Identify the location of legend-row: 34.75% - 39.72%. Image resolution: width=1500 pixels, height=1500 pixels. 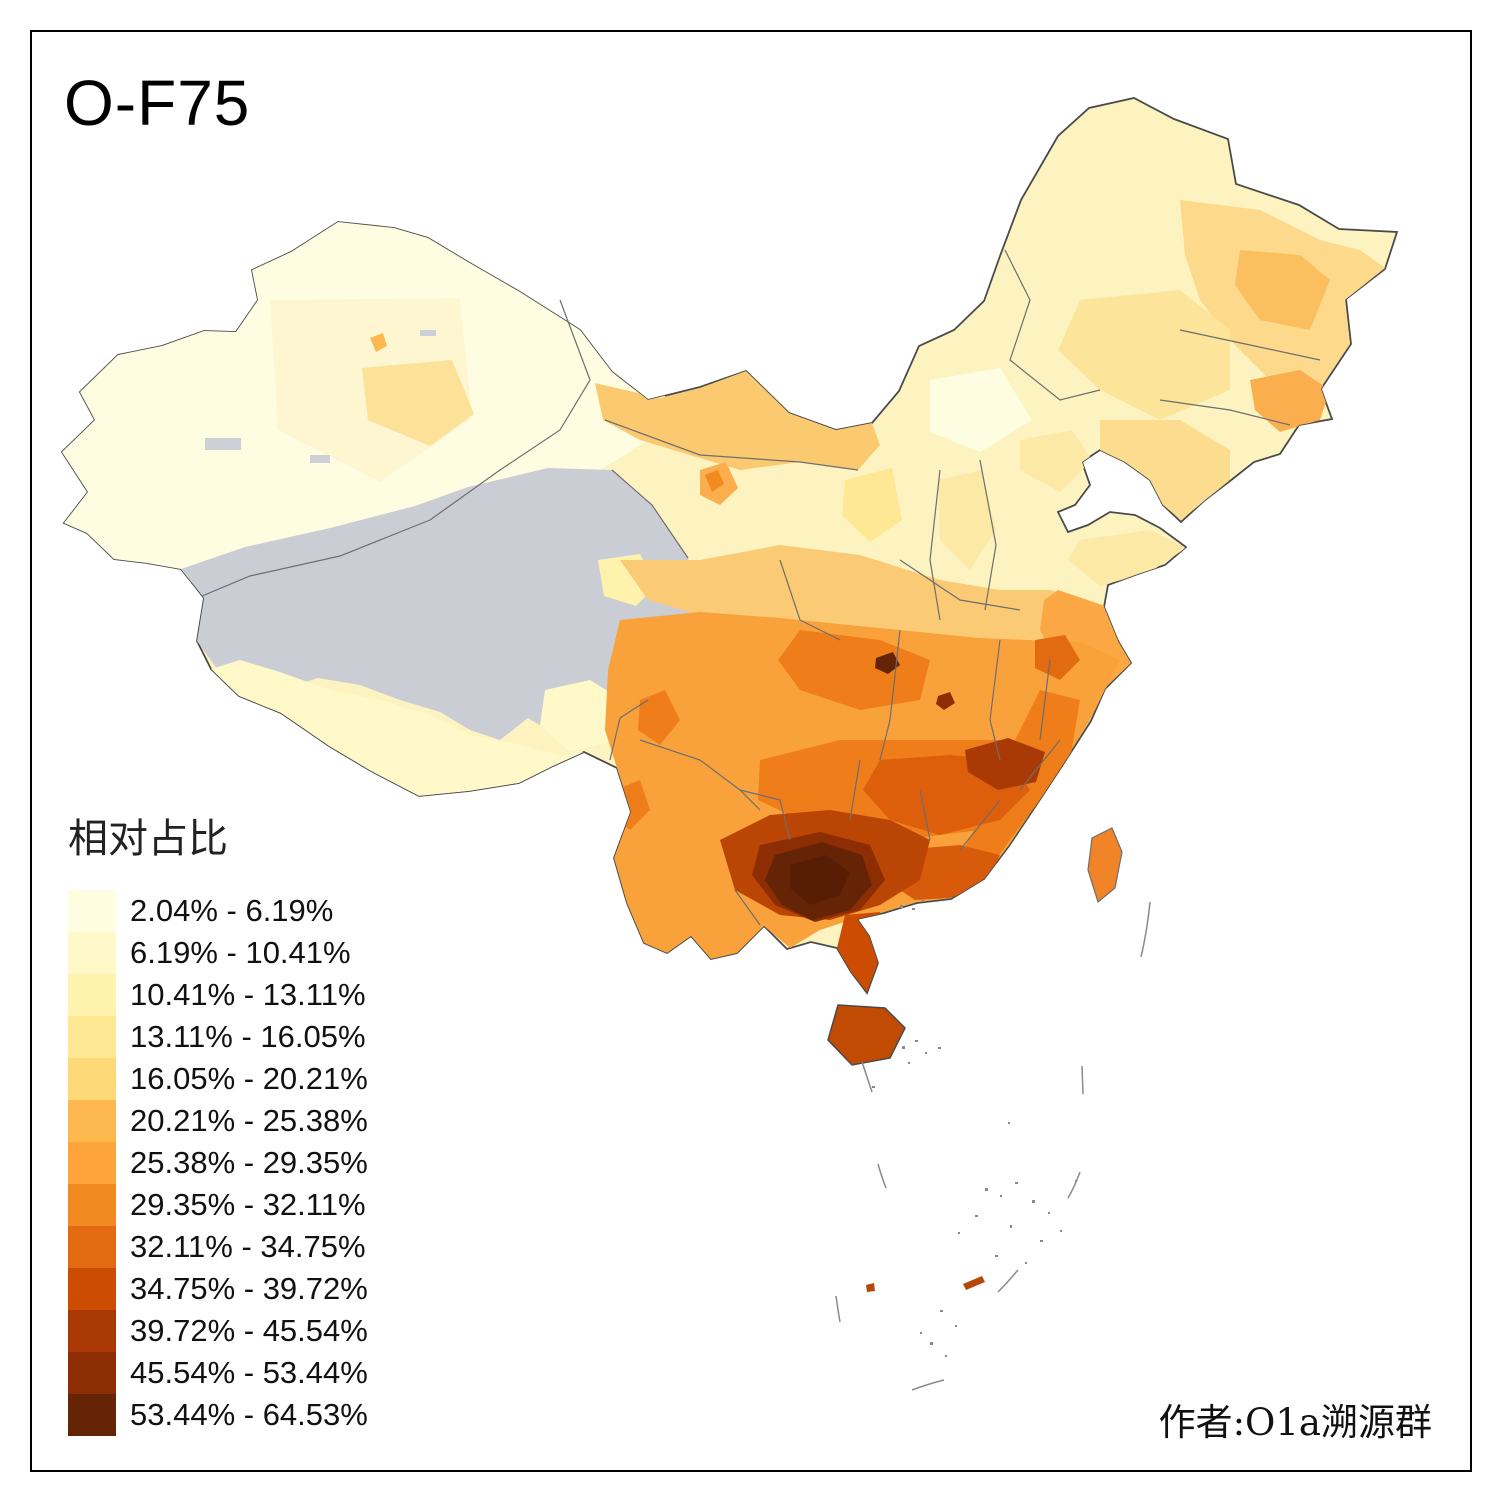
(218, 1289).